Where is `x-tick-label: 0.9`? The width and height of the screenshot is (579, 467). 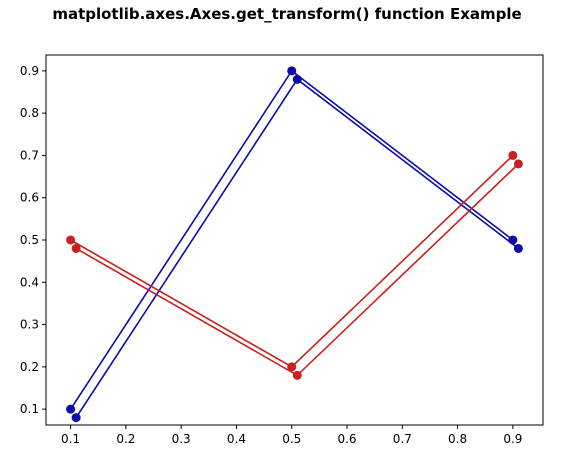
x-tick-label: 0.9 is located at coordinates (512, 439).